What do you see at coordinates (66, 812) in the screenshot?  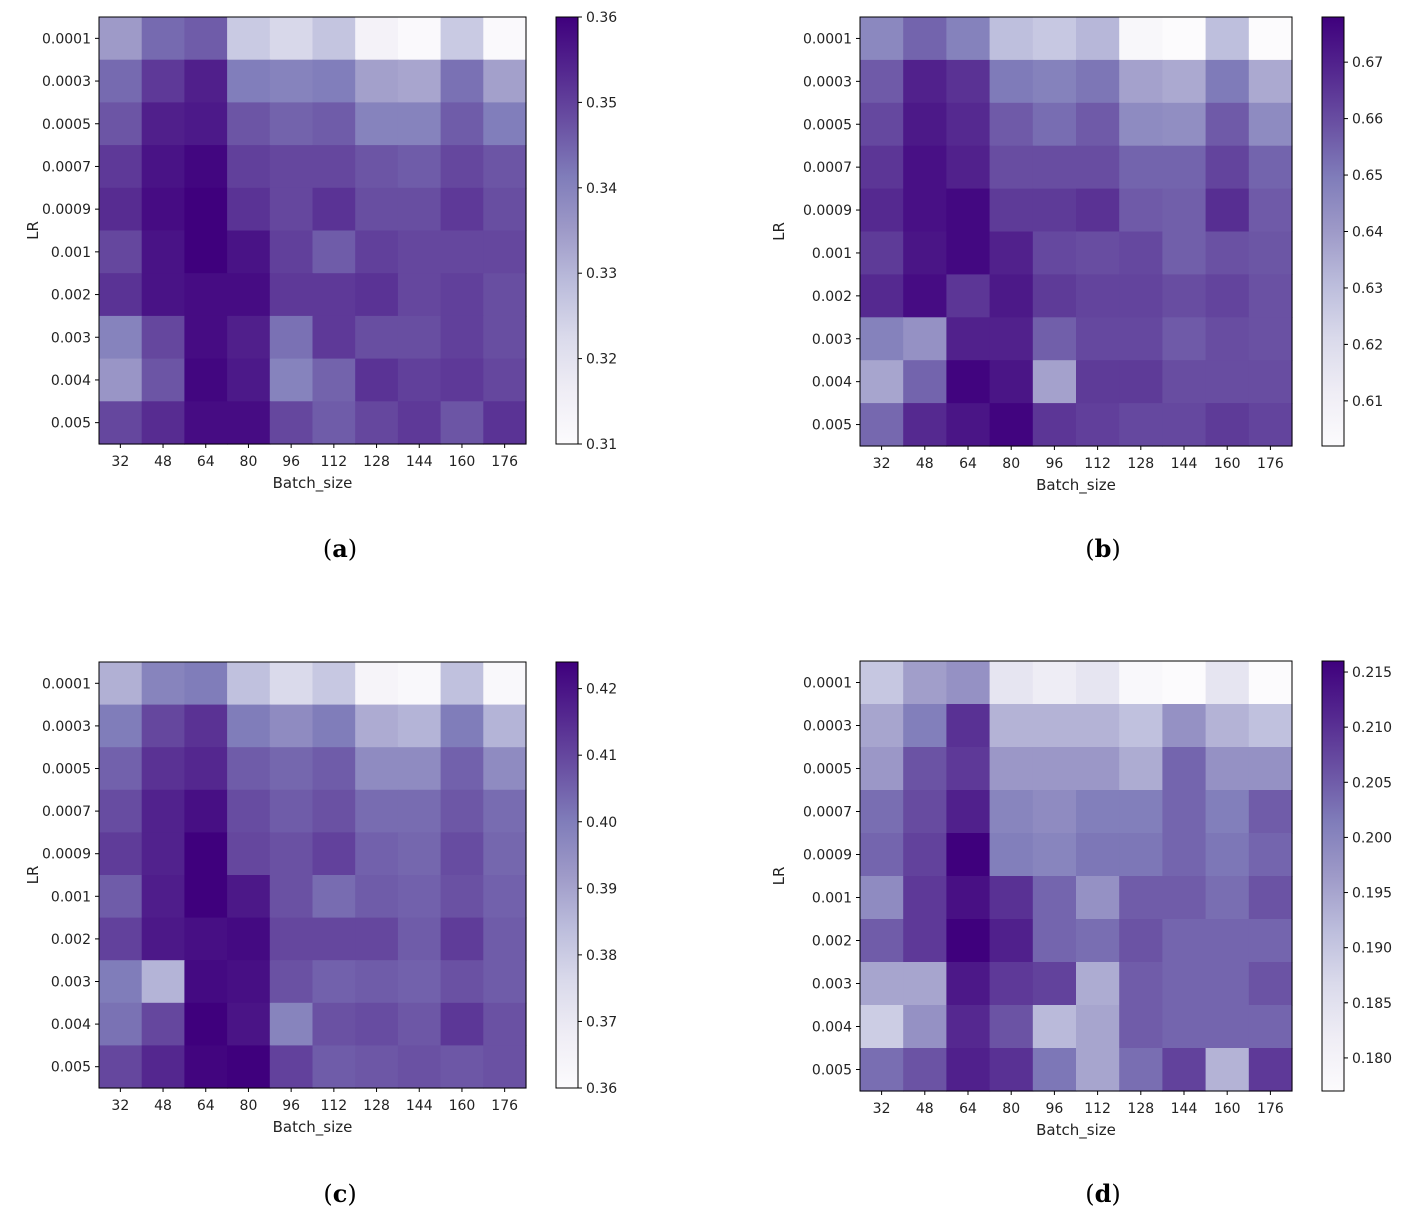 I see `y-tick-label: 0.0007` at bounding box center [66, 812].